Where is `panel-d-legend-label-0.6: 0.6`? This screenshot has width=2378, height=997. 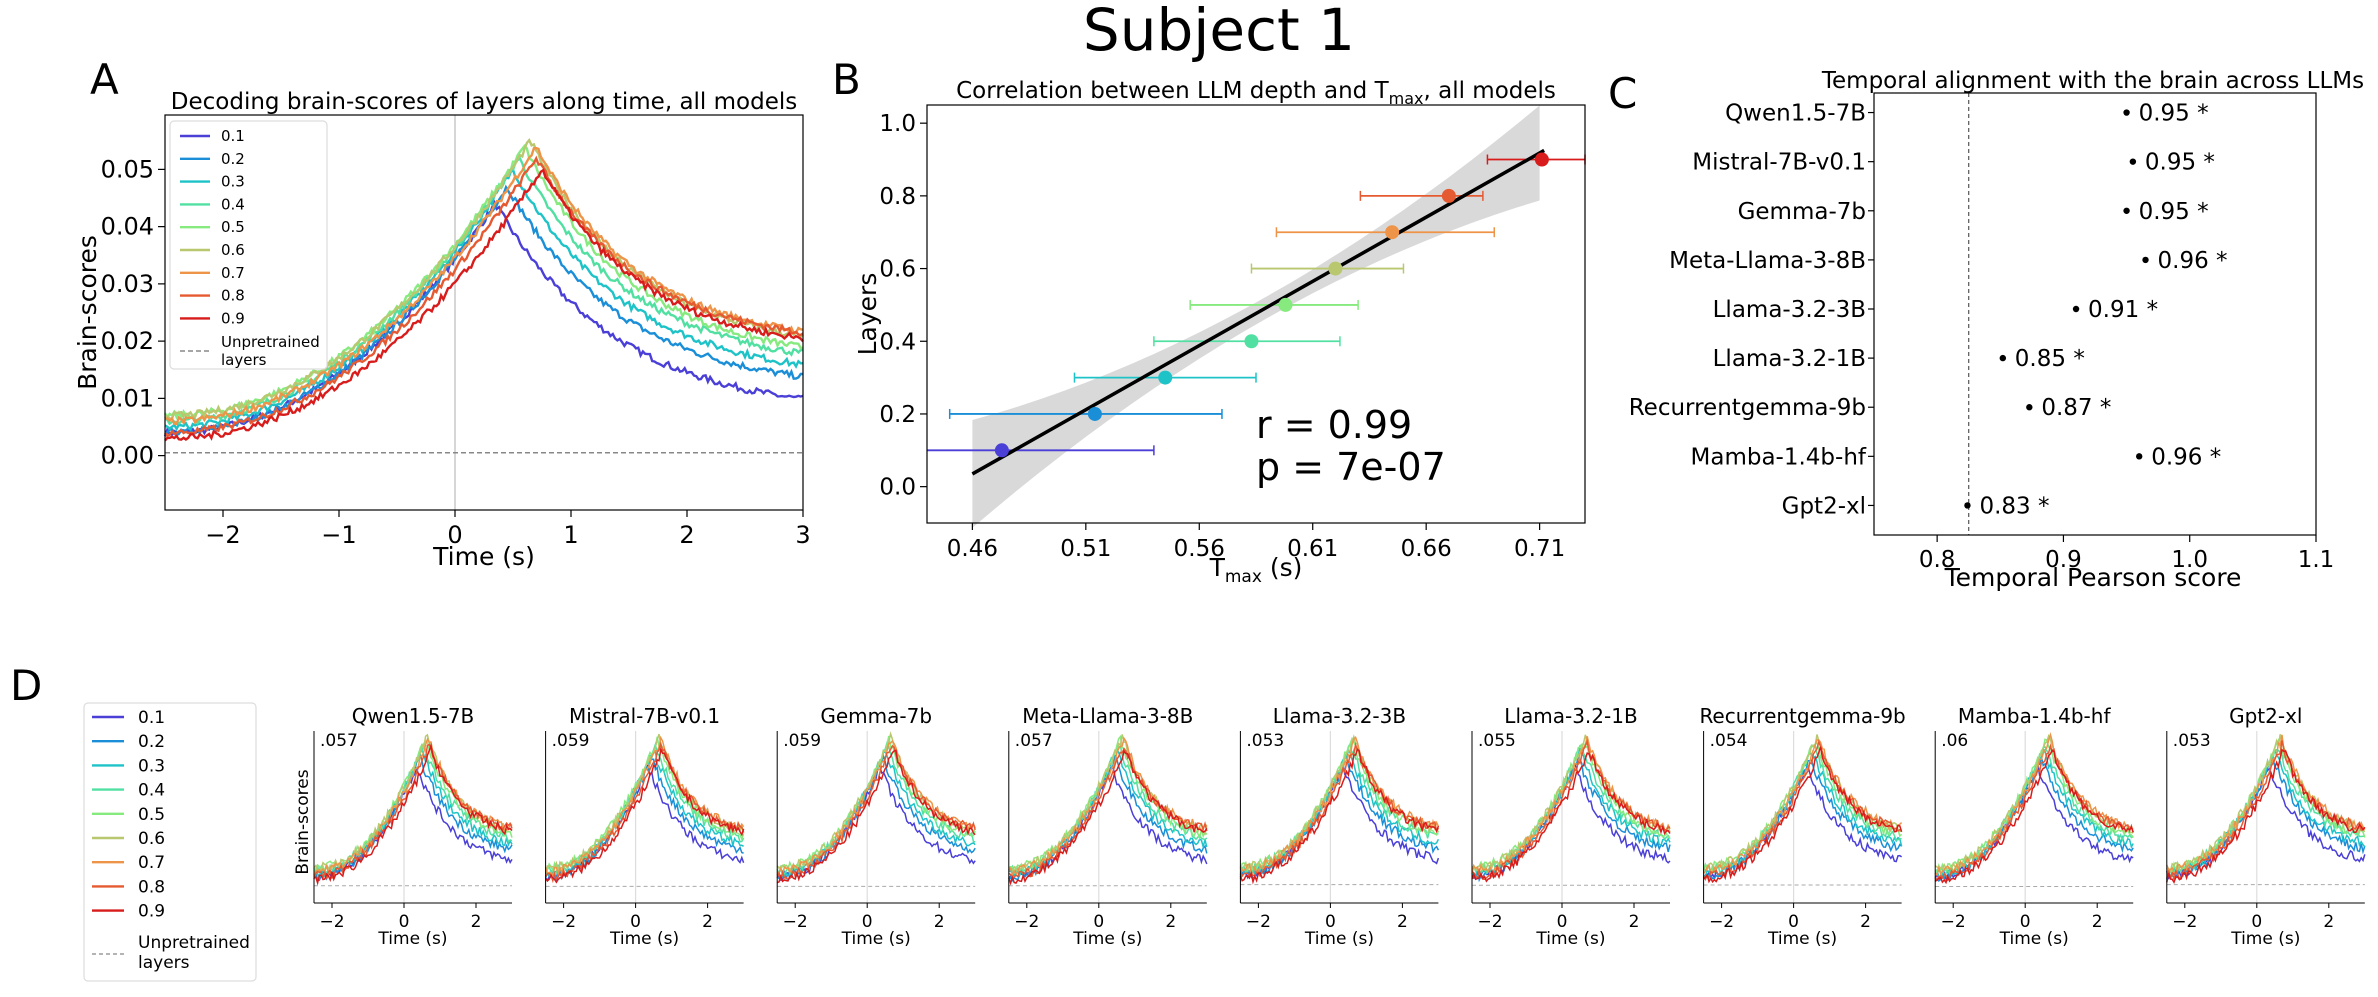 panel-d-legend-label-0.6: 0.6 is located at coordinates (151, 839).